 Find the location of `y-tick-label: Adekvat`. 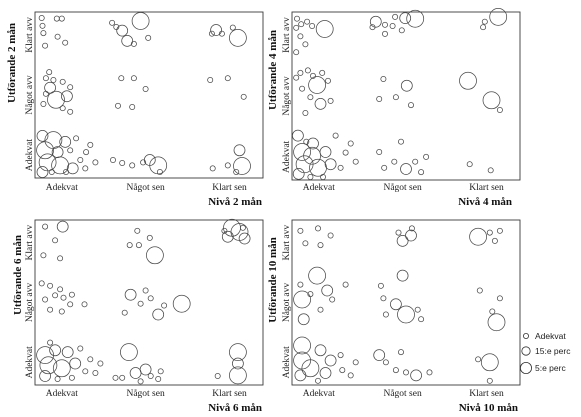

y-tick-label: Adekvat is located at coordinates (287, 156).